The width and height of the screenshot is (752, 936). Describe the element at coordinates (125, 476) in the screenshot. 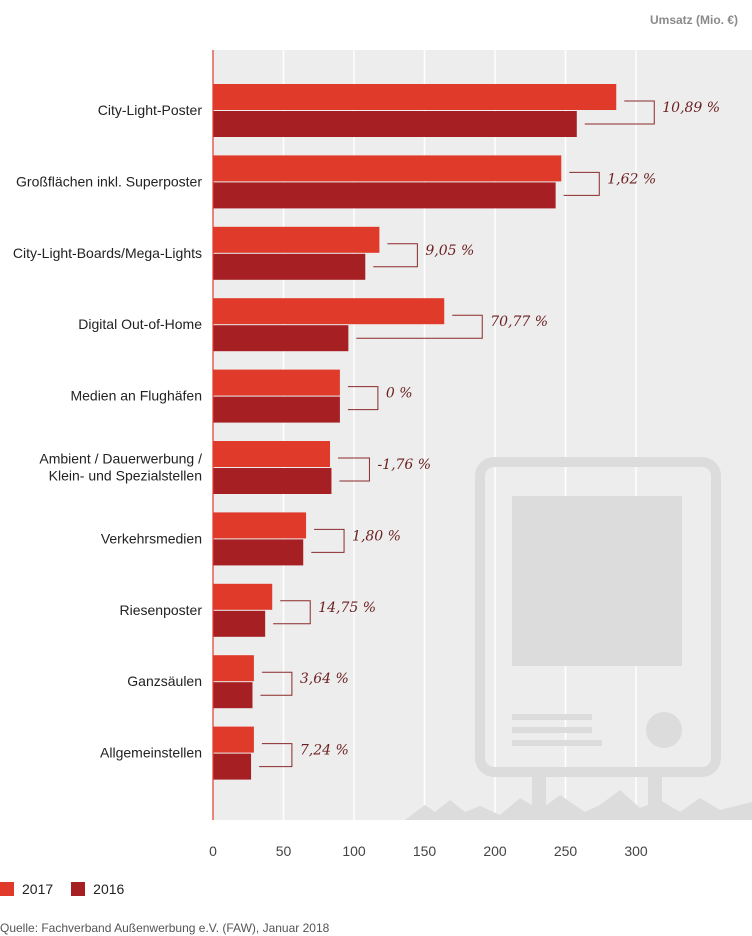

I see `category-label: Klein- und Spezialstellen` at that location.